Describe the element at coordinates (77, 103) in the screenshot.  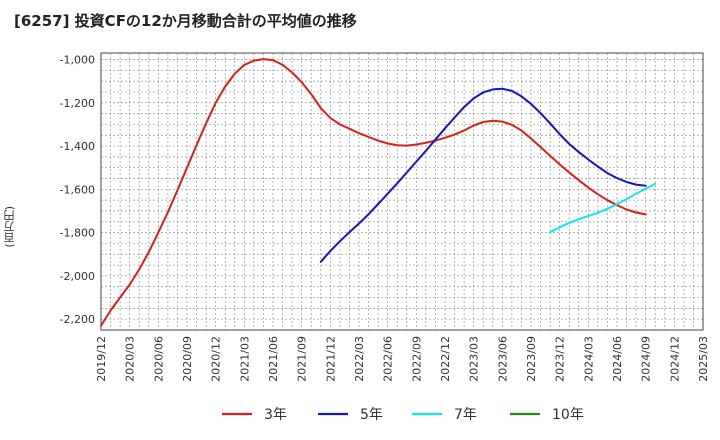
I see `y-tick-label: -1,200` at that location.